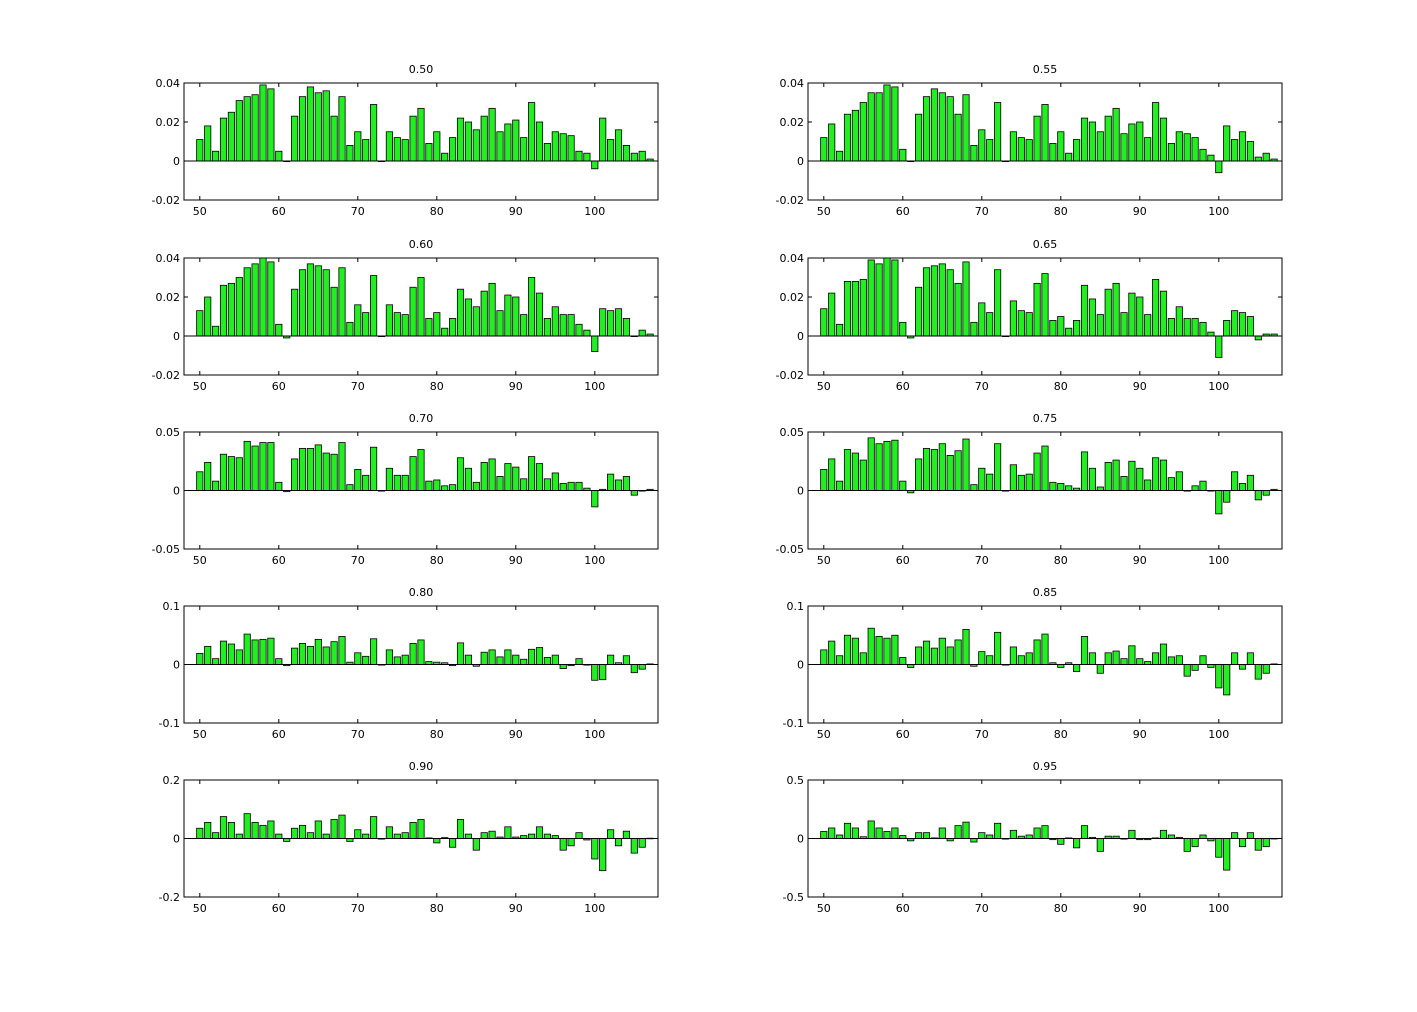  Describe the element at coordinates (1033, 837) in the screenshot. I see `subplot-0.95: 0.95 50 60 70 80 90 100 -0.5 0 0.5` at that location.